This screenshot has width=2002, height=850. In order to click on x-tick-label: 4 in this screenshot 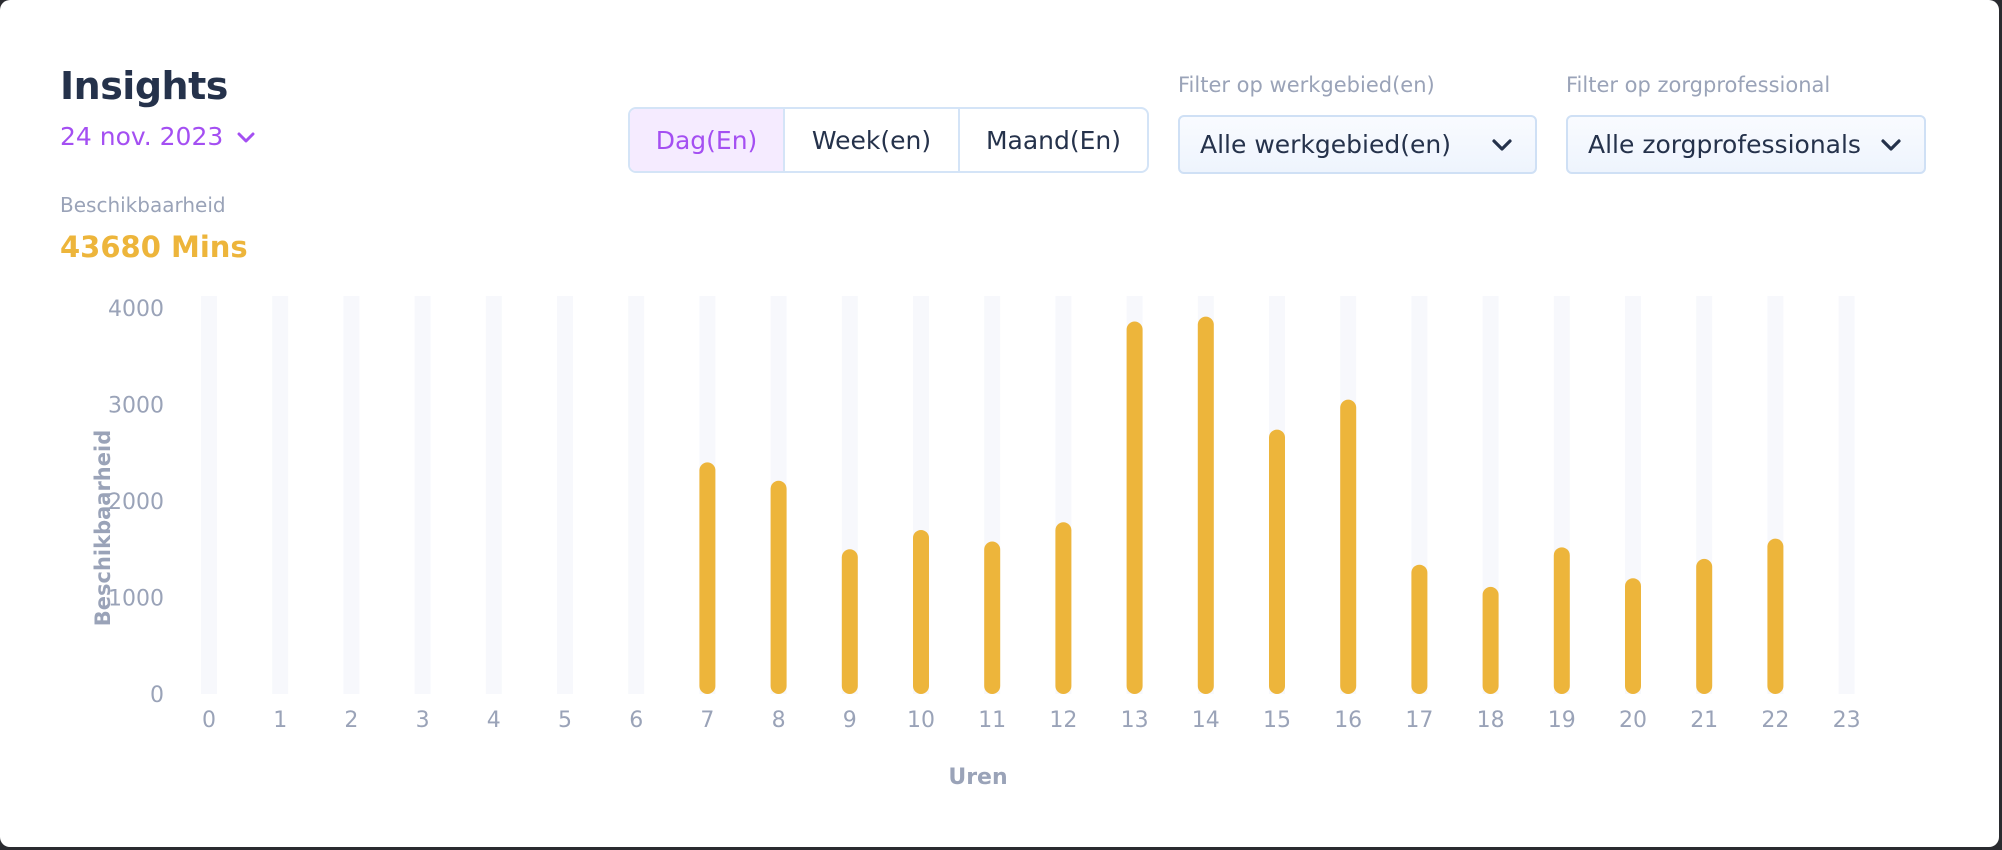, I will do `click(494, 720)`.